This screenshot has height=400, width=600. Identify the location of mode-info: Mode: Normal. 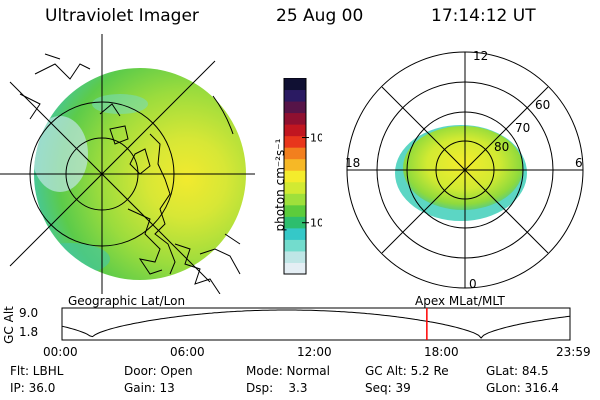
(288, 371).